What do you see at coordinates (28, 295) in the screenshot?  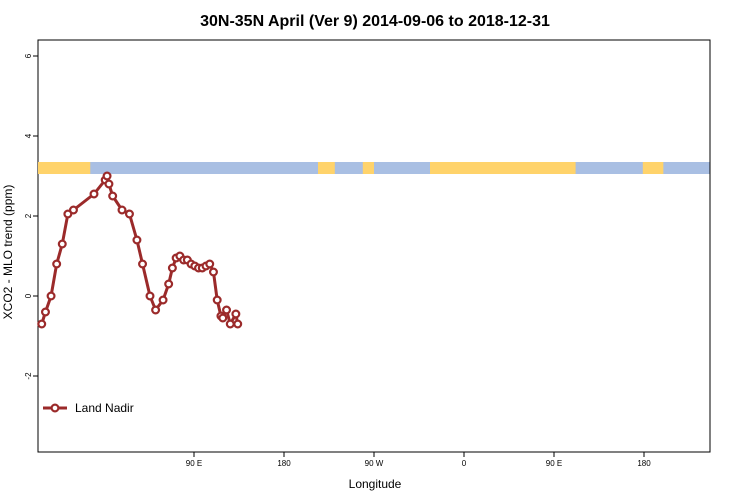 I see `y-tick-label: 0` at bounding box center [28, 295].